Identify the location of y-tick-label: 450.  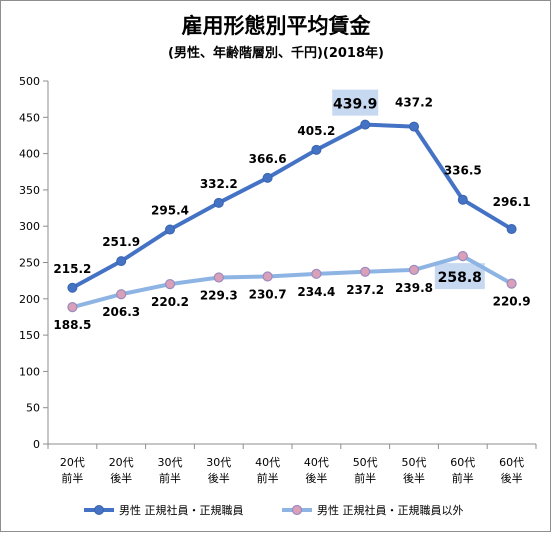
(29, 117).